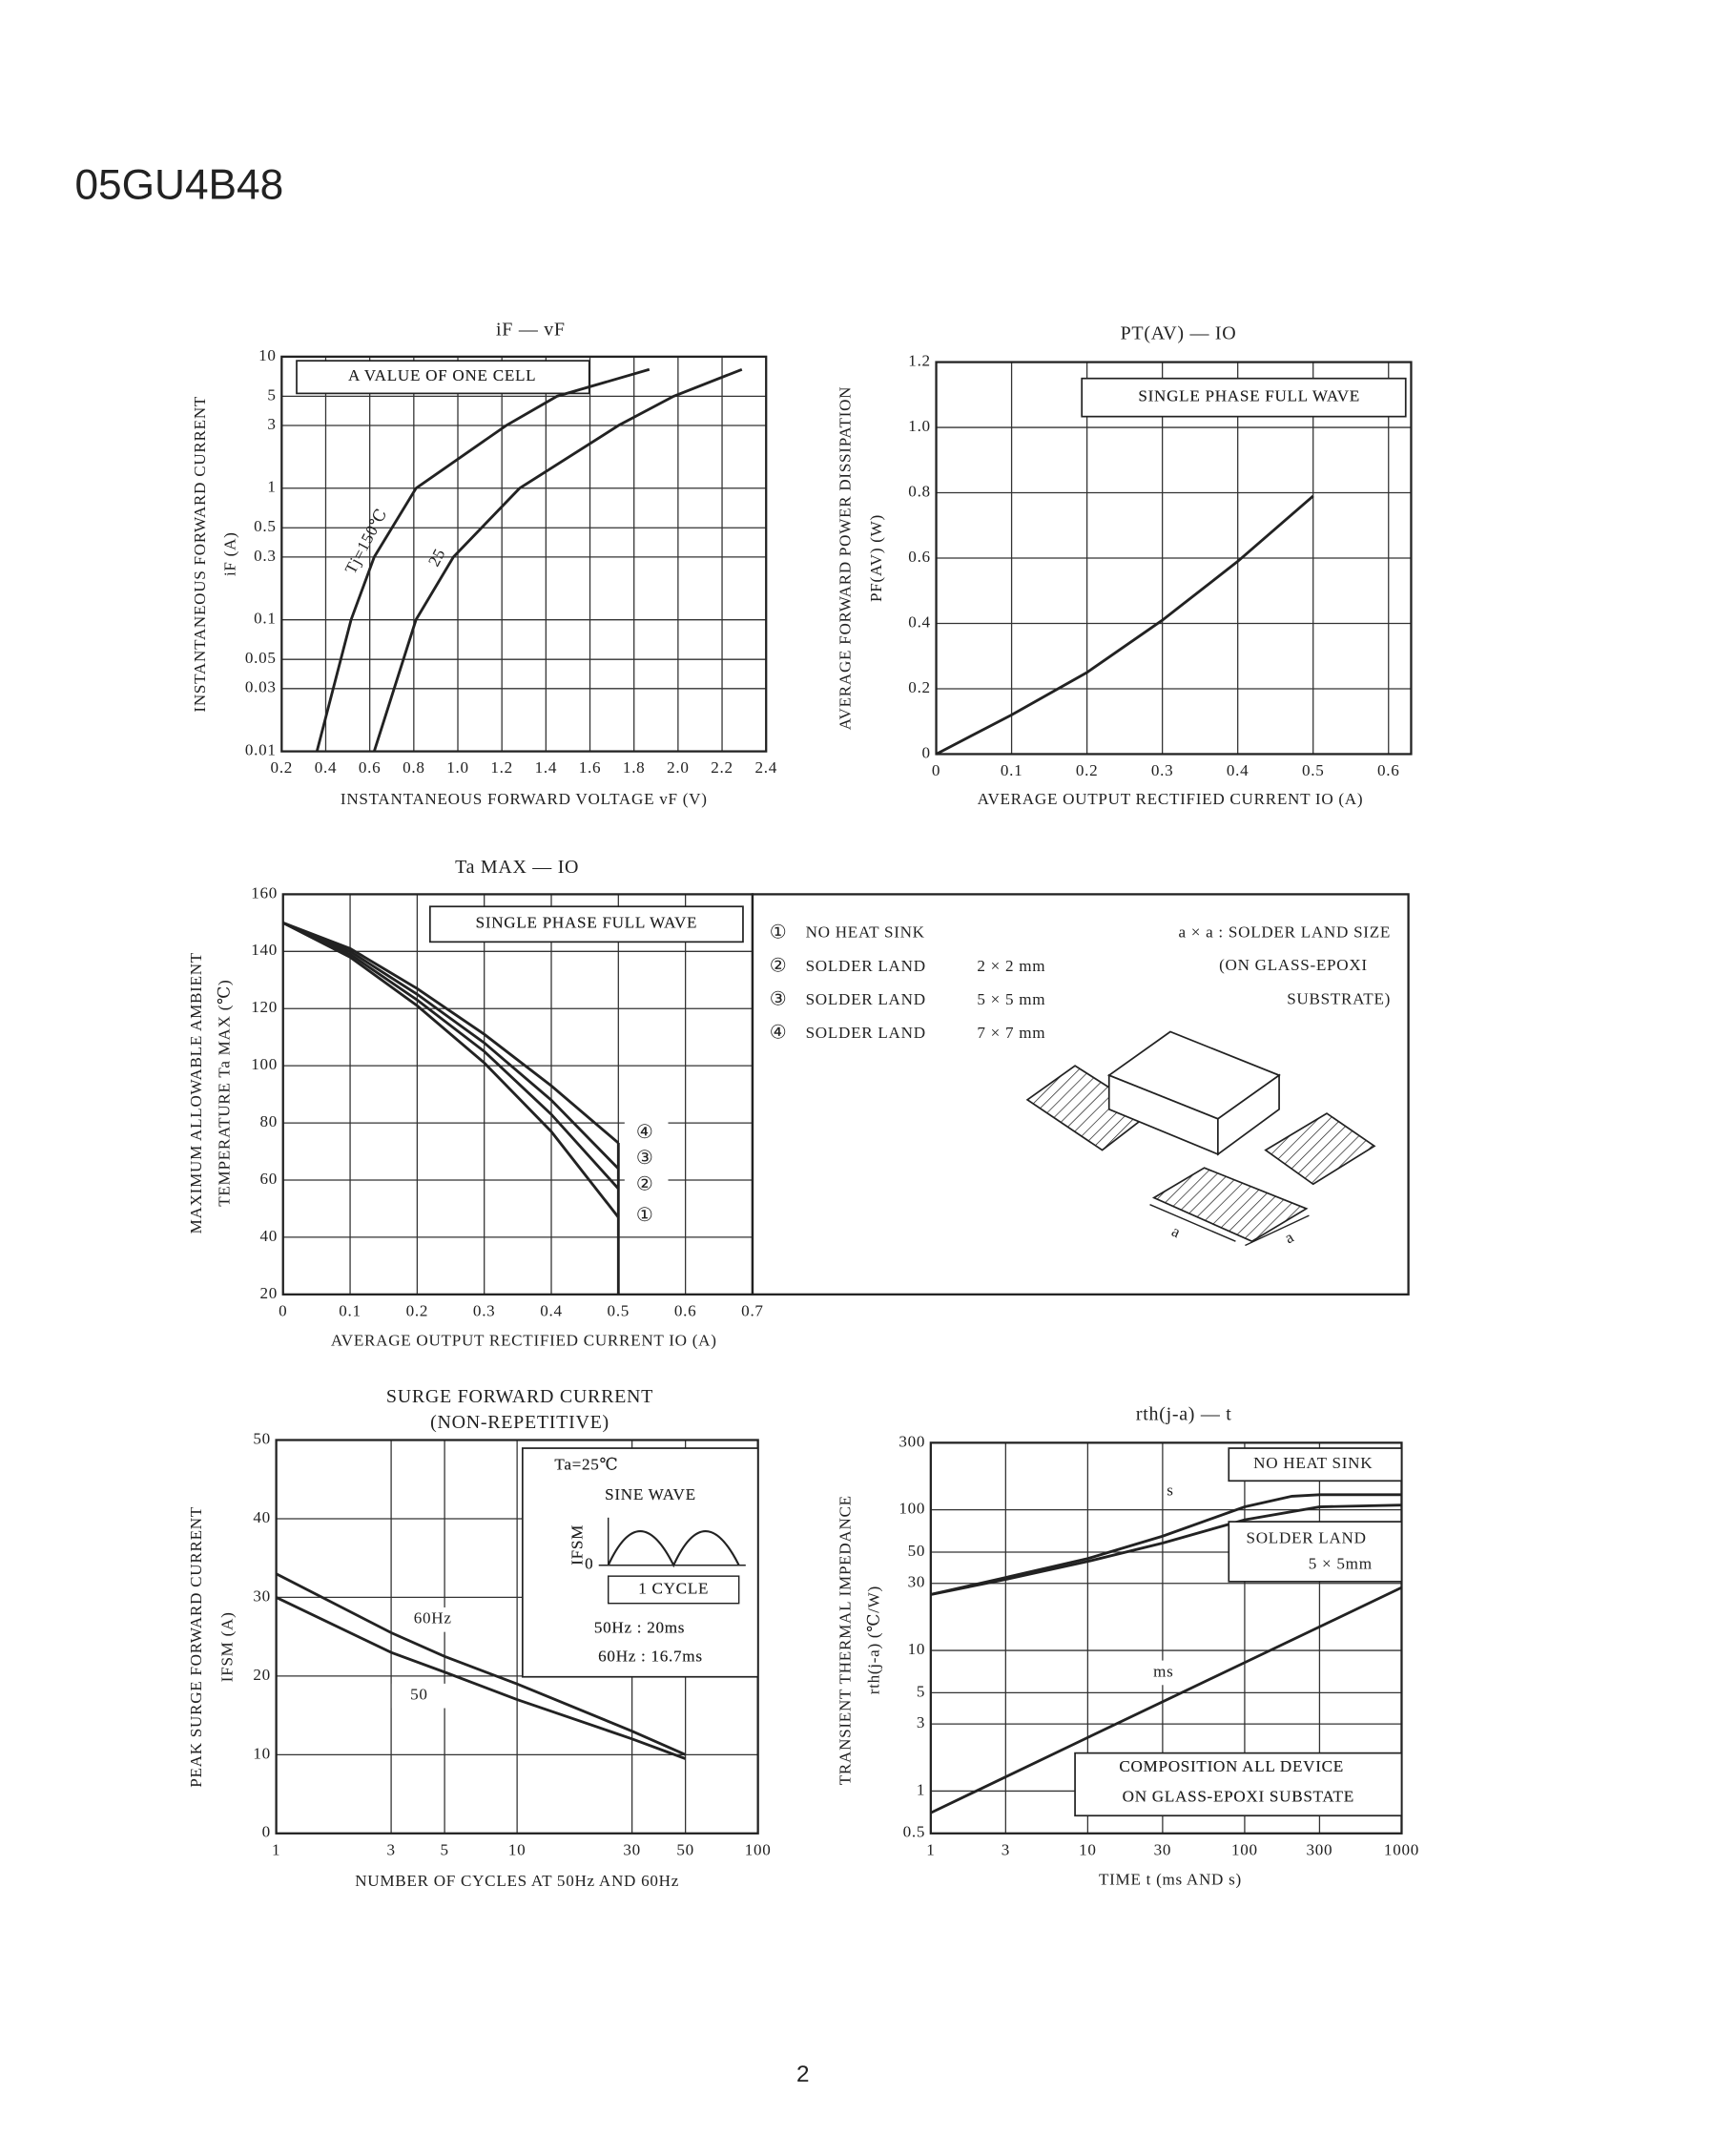 The image size is (1735, 2156). Describe the element at coordinates (919, 360) in the screenshot. I see `y-tick-label: 1.2` at that location.